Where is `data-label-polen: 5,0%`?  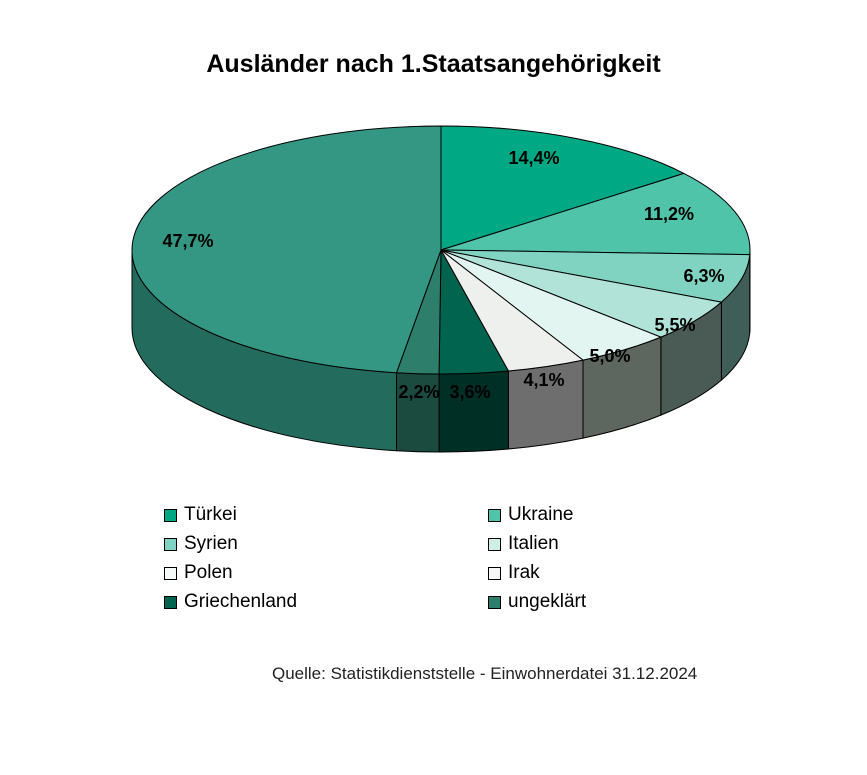
data-label-polen: 5,0% is located at coordinates (609, 356).